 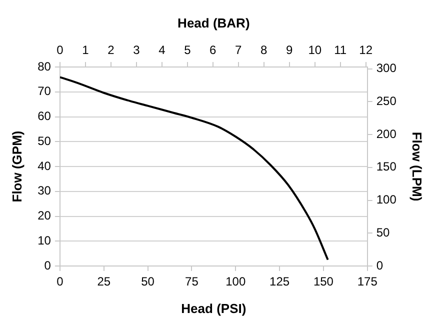 I want to click on y-tick-label: 60, so click(x=45, y=116).